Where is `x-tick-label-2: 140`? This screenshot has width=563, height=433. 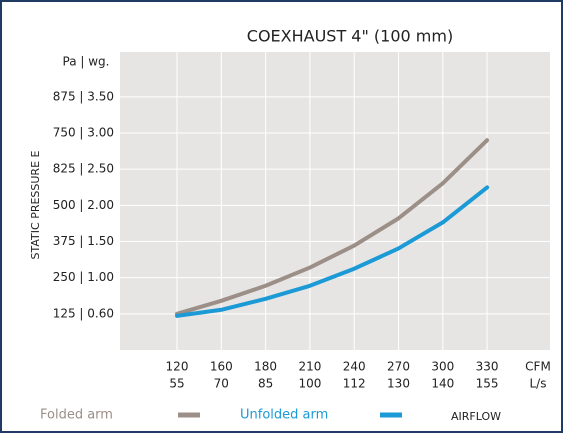
x-tick-label-2: 140 is located at coordinates (442, 384).